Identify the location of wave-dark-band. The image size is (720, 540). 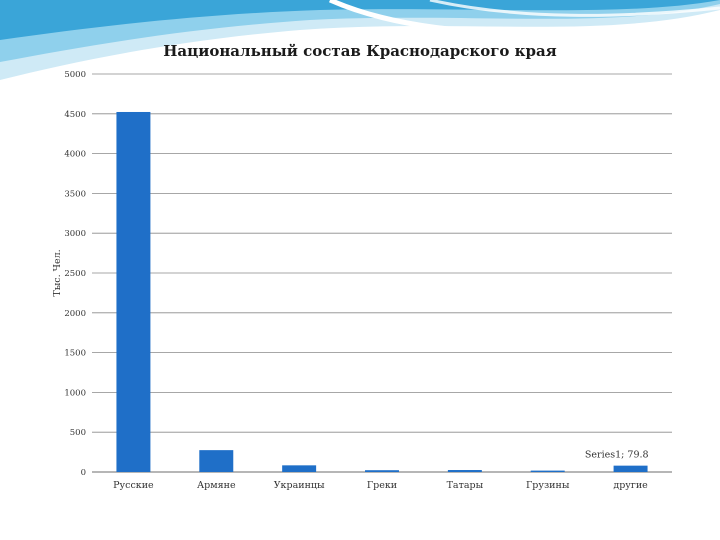
(360, 20).